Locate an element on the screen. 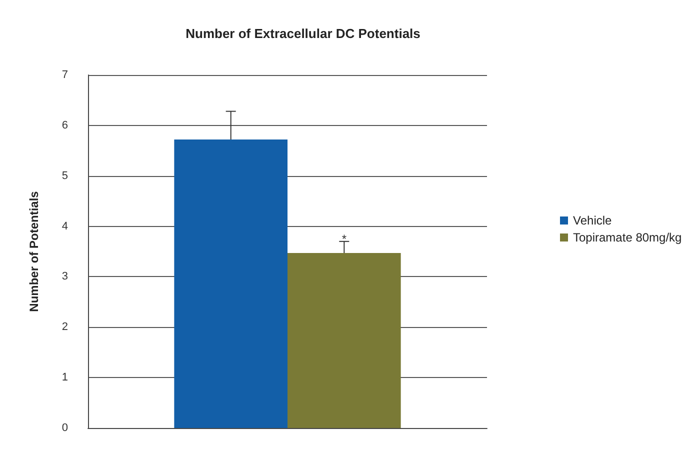 Image resolution: width=698 pixels, height=458 pixels. y-tick-label: 1 is located at coordinates (65, 378).